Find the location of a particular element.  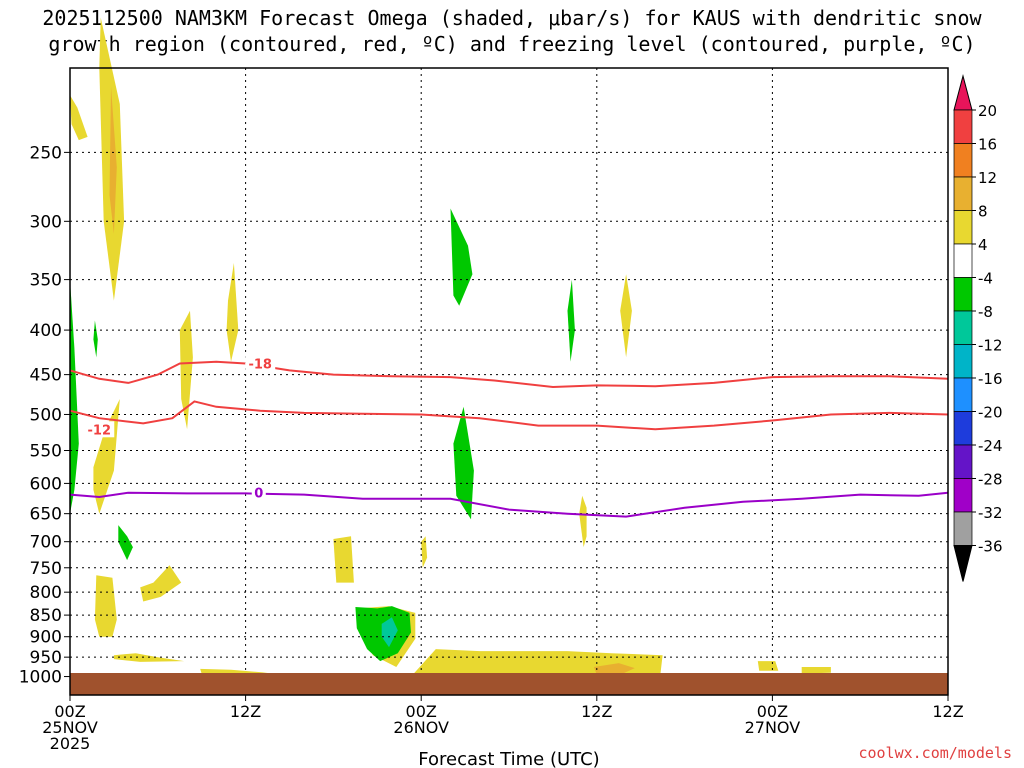

y-tick-label: 800 is located at coordinates (46, 593).